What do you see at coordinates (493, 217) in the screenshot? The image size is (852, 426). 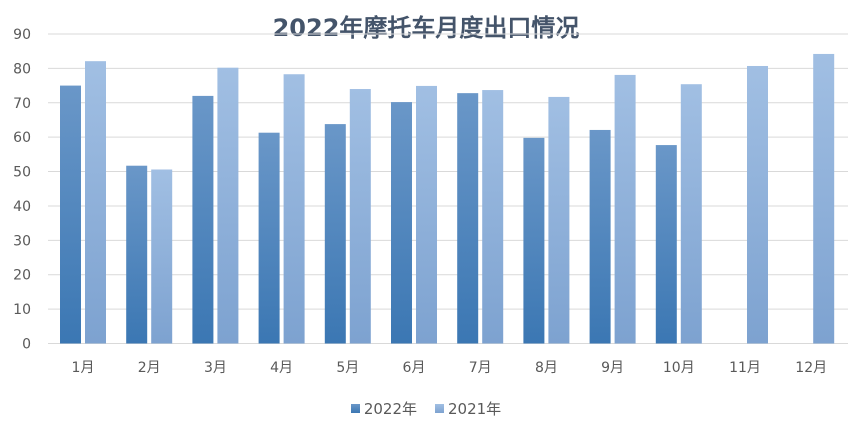 I see `bar-2021年-7月` at bounding box center [493, 217].